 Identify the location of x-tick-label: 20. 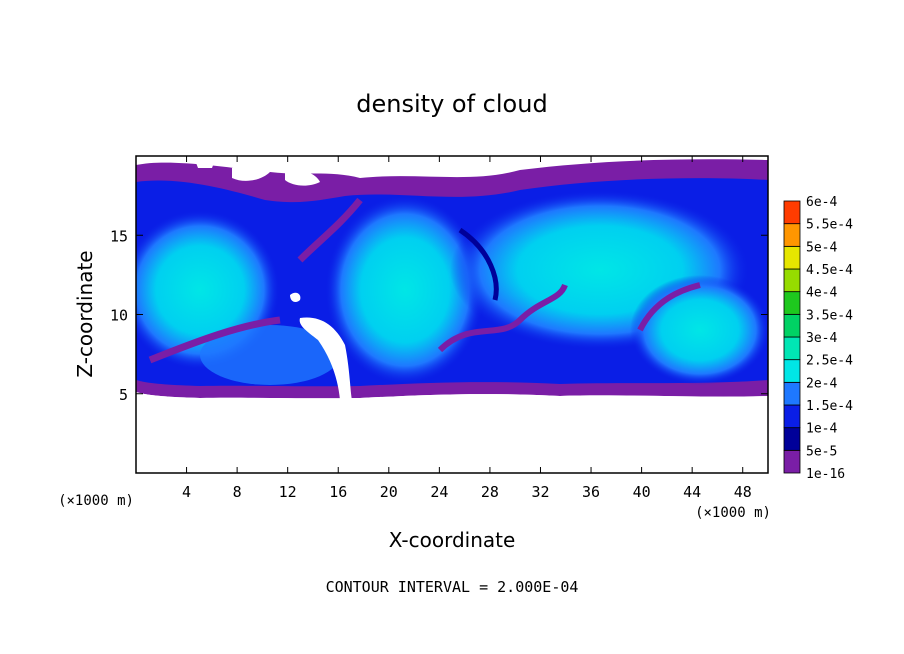
(389, 492).